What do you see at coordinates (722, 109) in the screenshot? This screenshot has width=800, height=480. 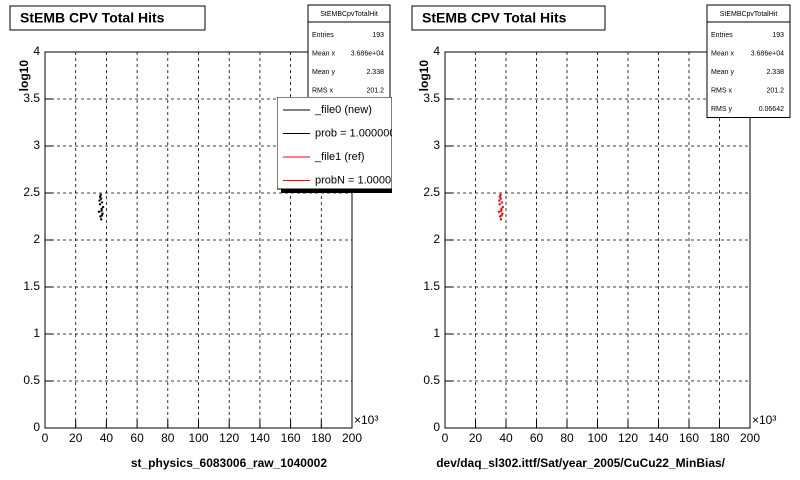 I see `stats-label: RMS y` at bounding box center [722, 109].